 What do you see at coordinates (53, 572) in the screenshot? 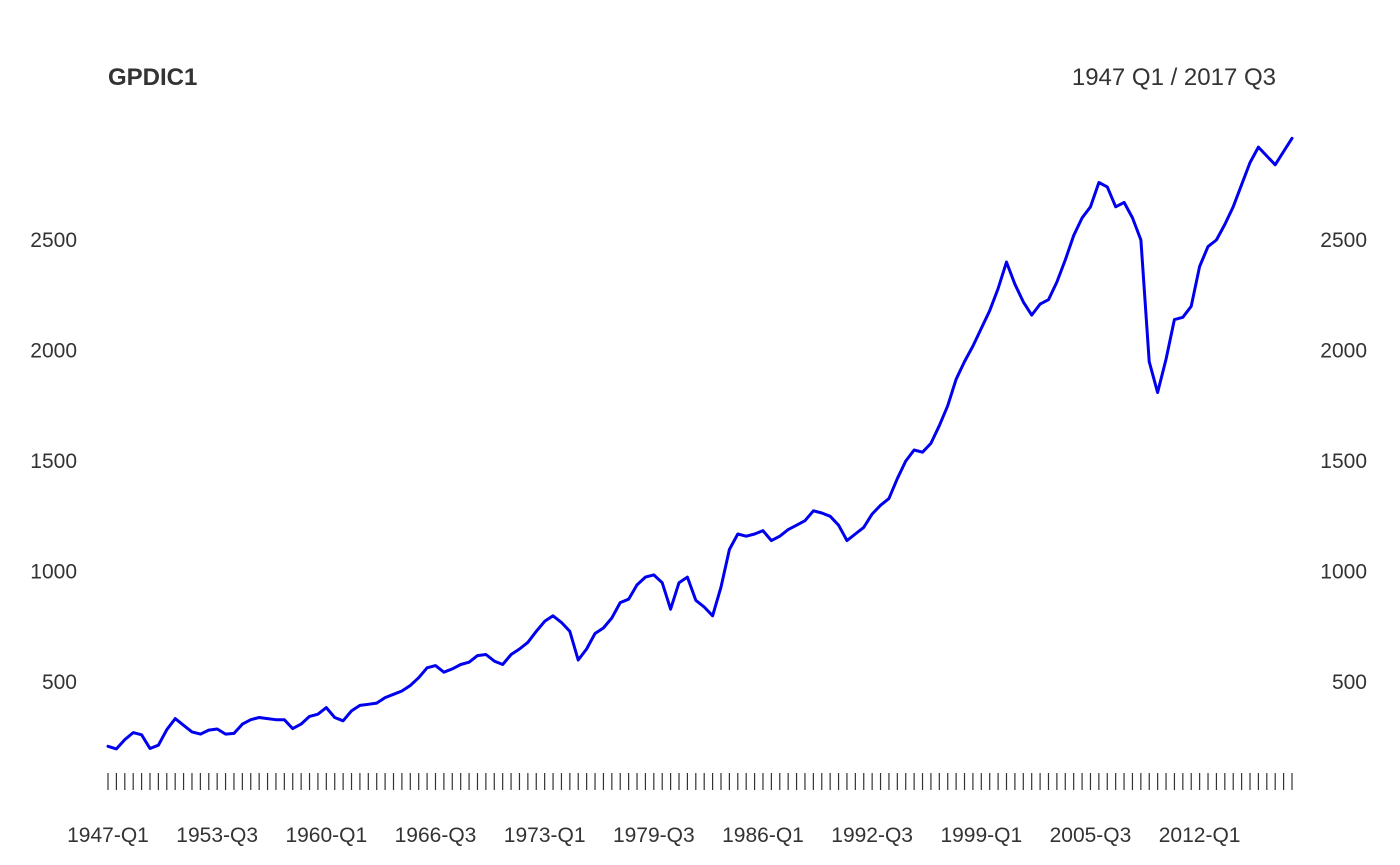
I see `y-tick-label-left: 1000` at bounding box center [53, 572].